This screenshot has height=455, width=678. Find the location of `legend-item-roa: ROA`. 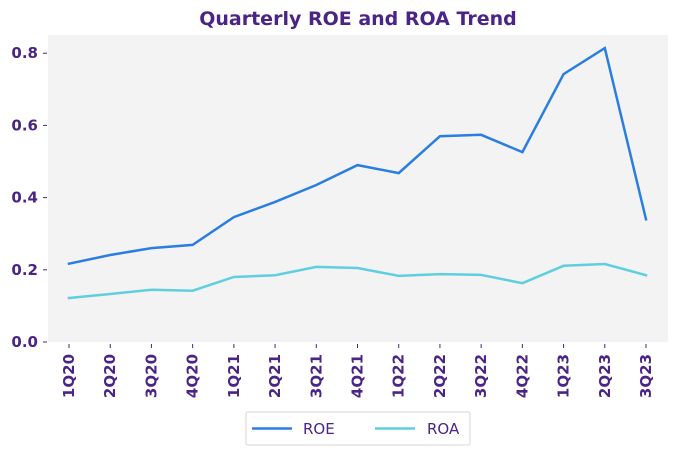

legend-item-roa: ROA is located at coordinates (417, 429).